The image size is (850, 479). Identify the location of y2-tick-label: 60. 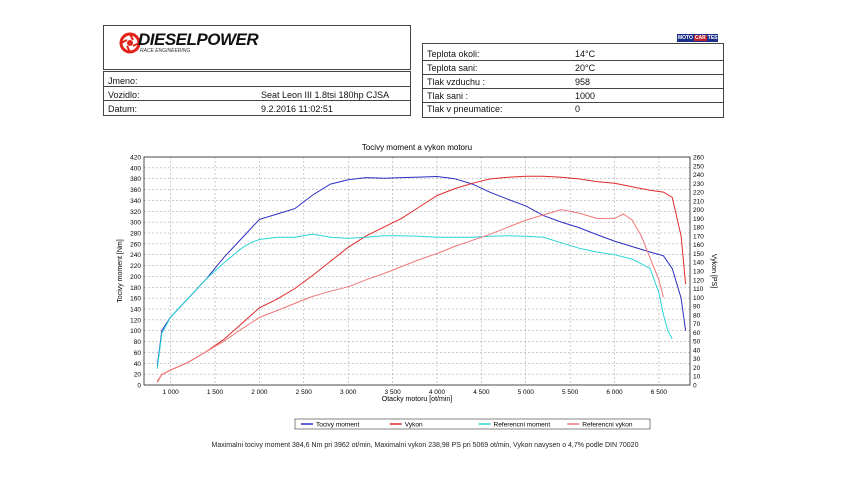
(697, 333).